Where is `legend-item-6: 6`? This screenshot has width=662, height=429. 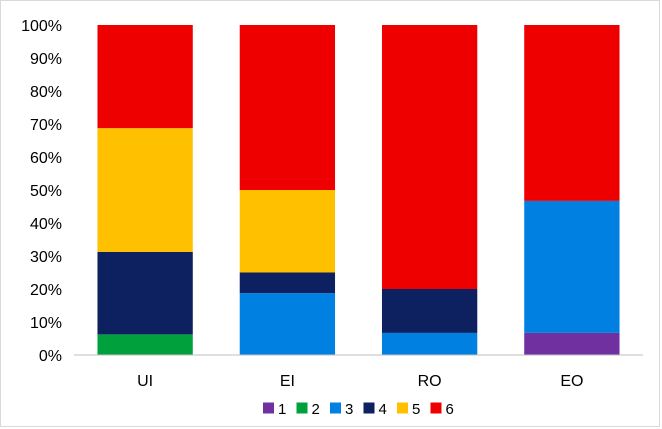
legend-item-6: 6 is located at coordinates (442, 409).